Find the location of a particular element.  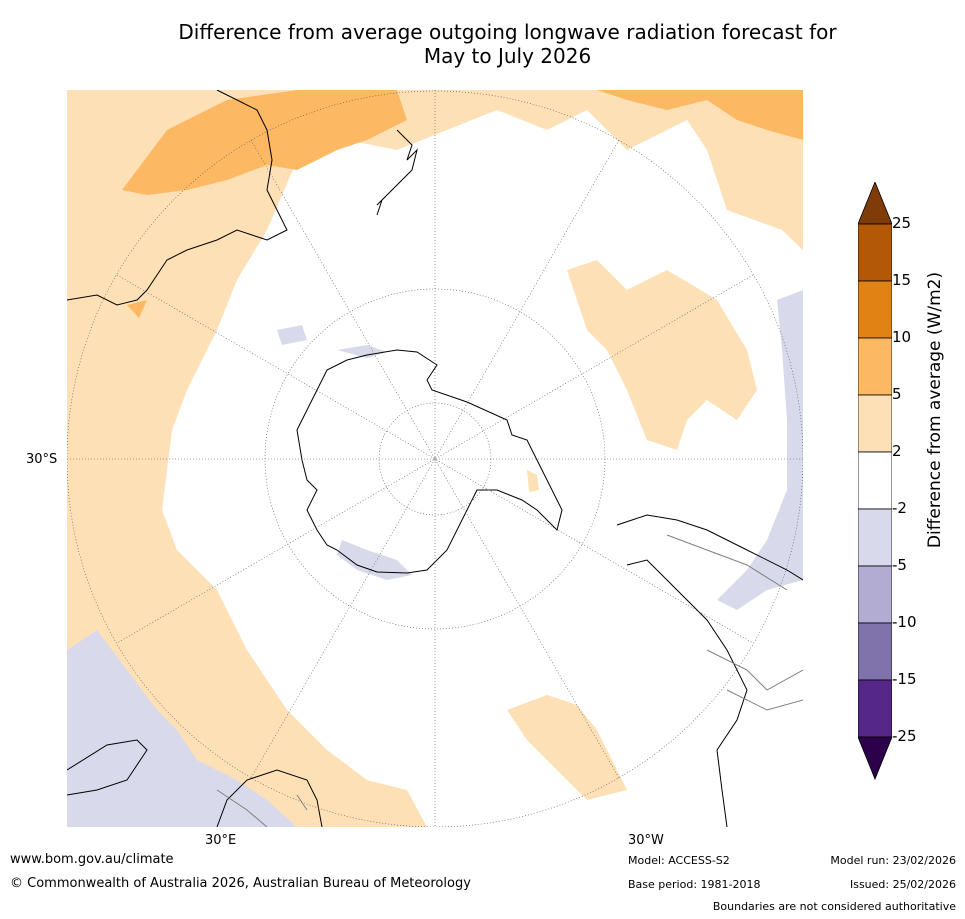

colorbar-tick-label: 2 is located at coordinates (897, 451).